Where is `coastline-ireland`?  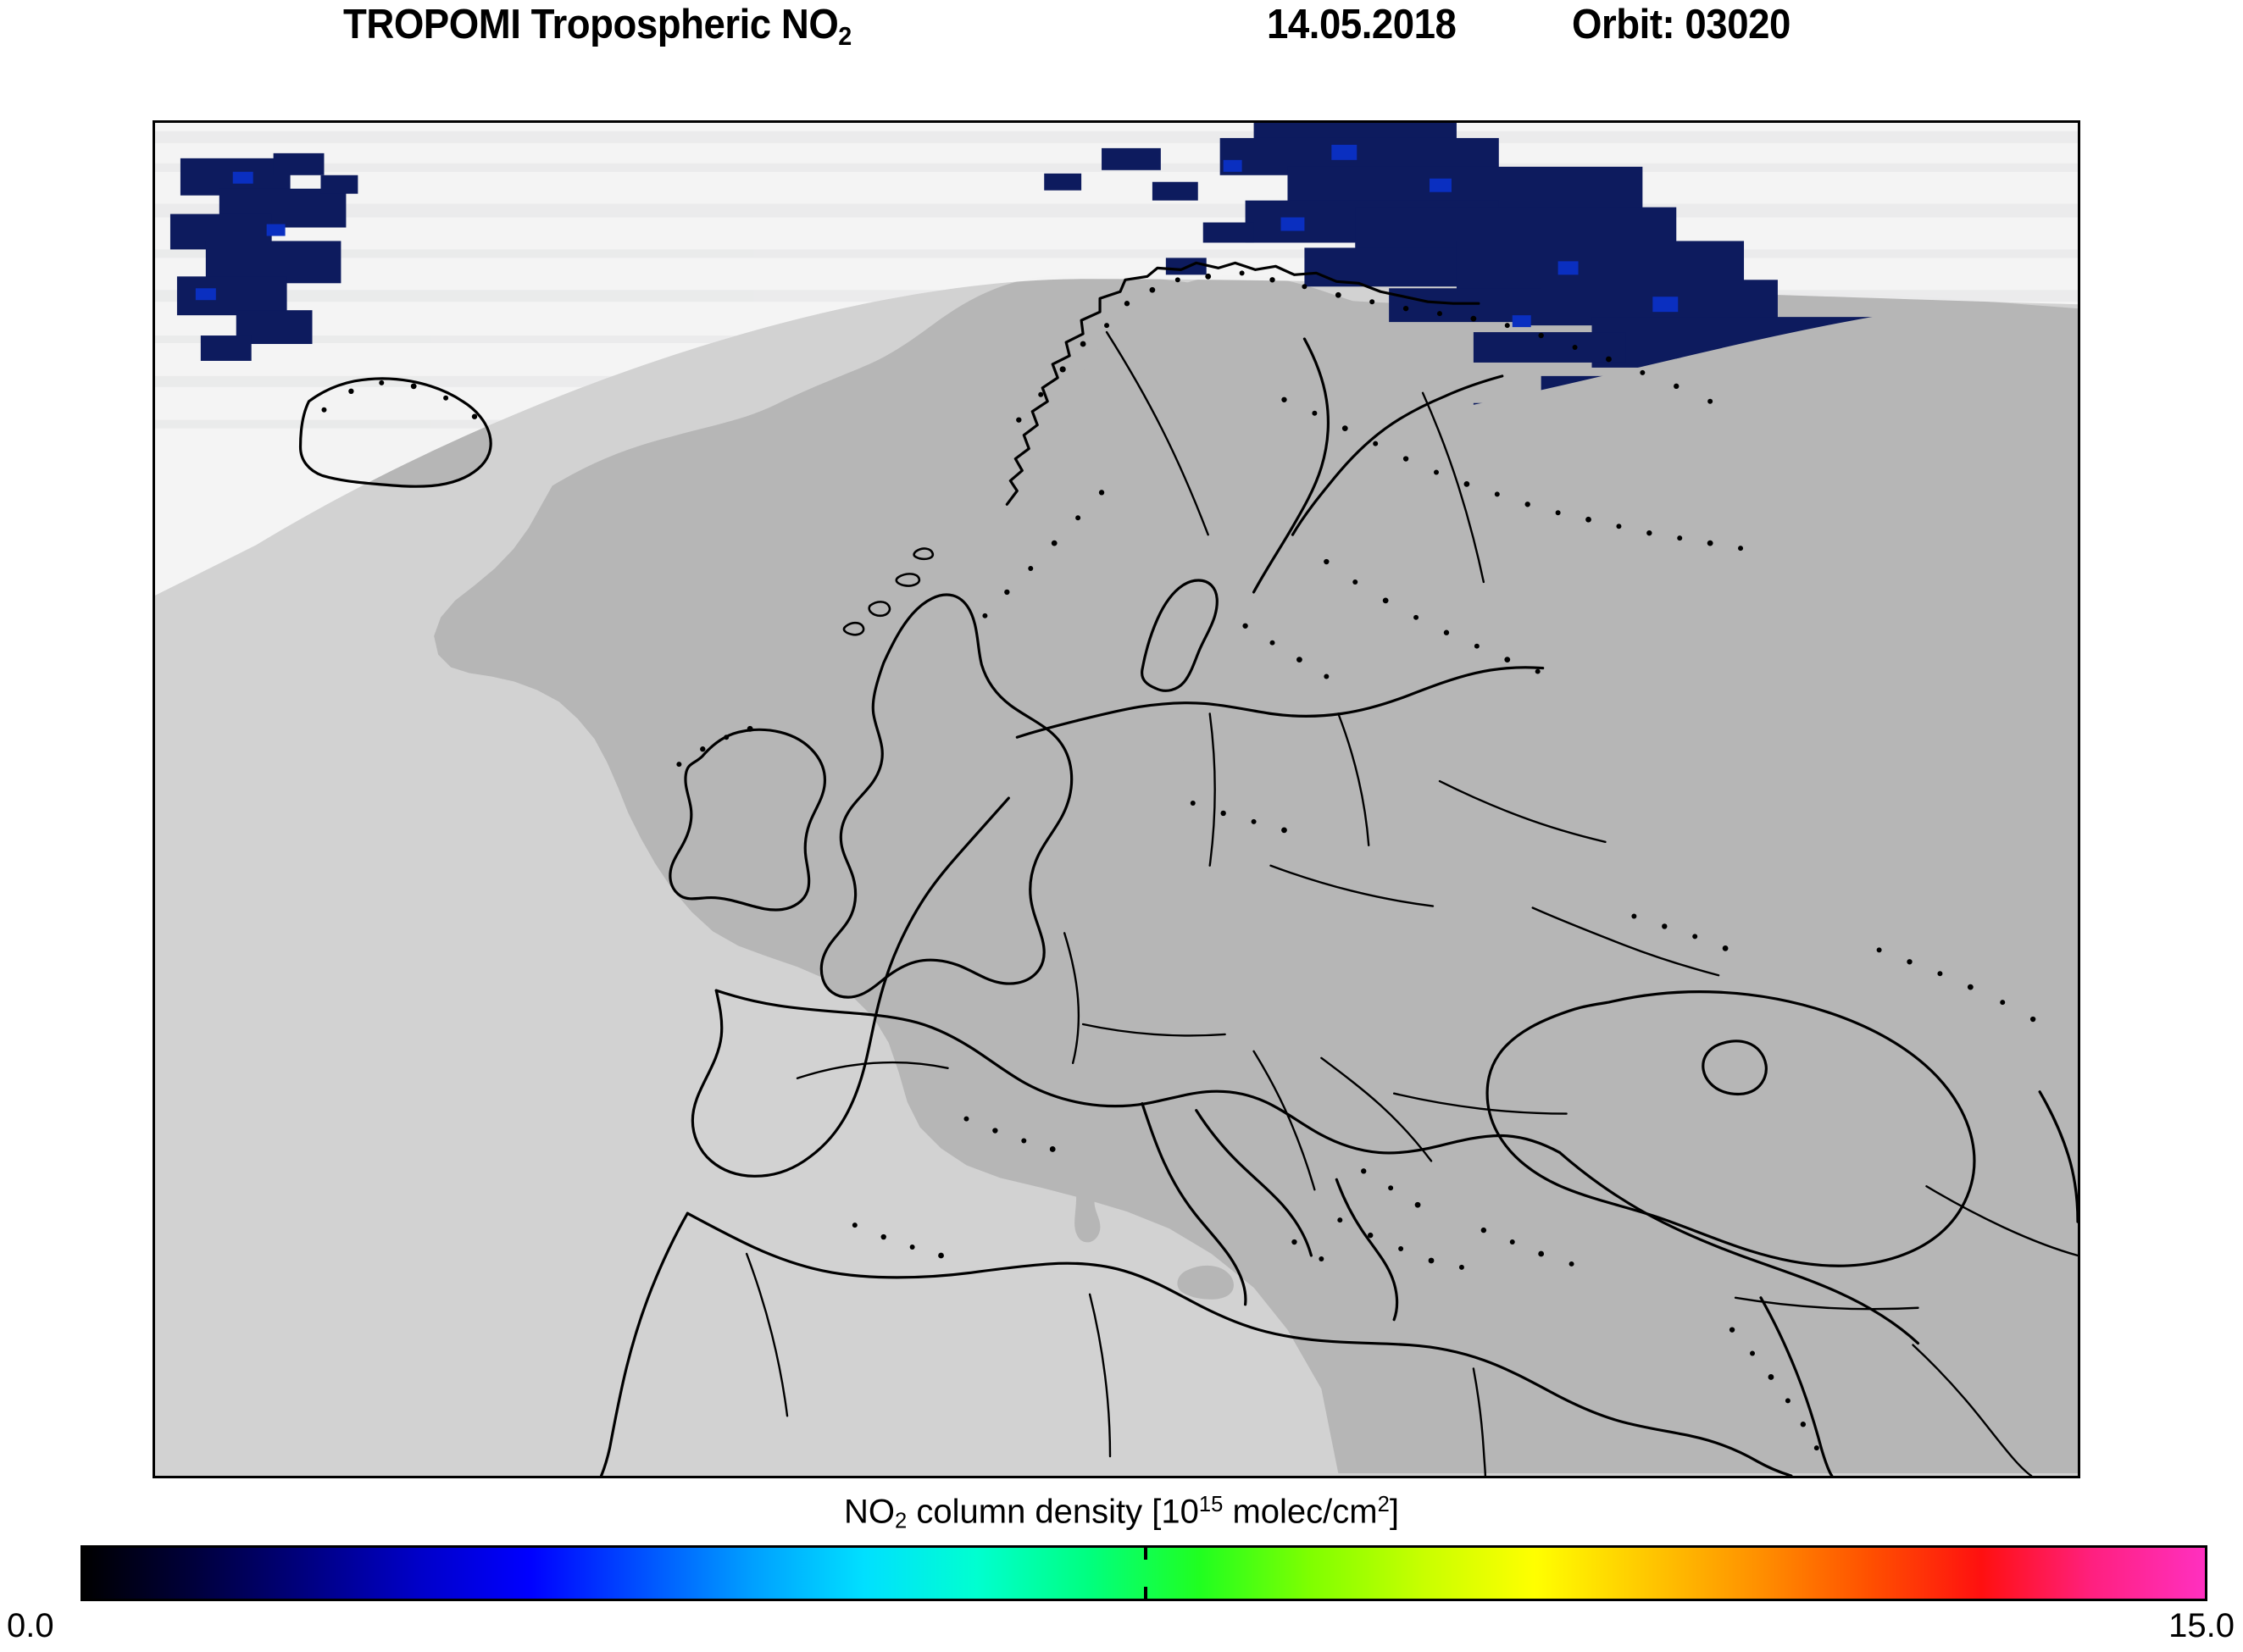
coastline-ireland is located at coordinates (747, 820).